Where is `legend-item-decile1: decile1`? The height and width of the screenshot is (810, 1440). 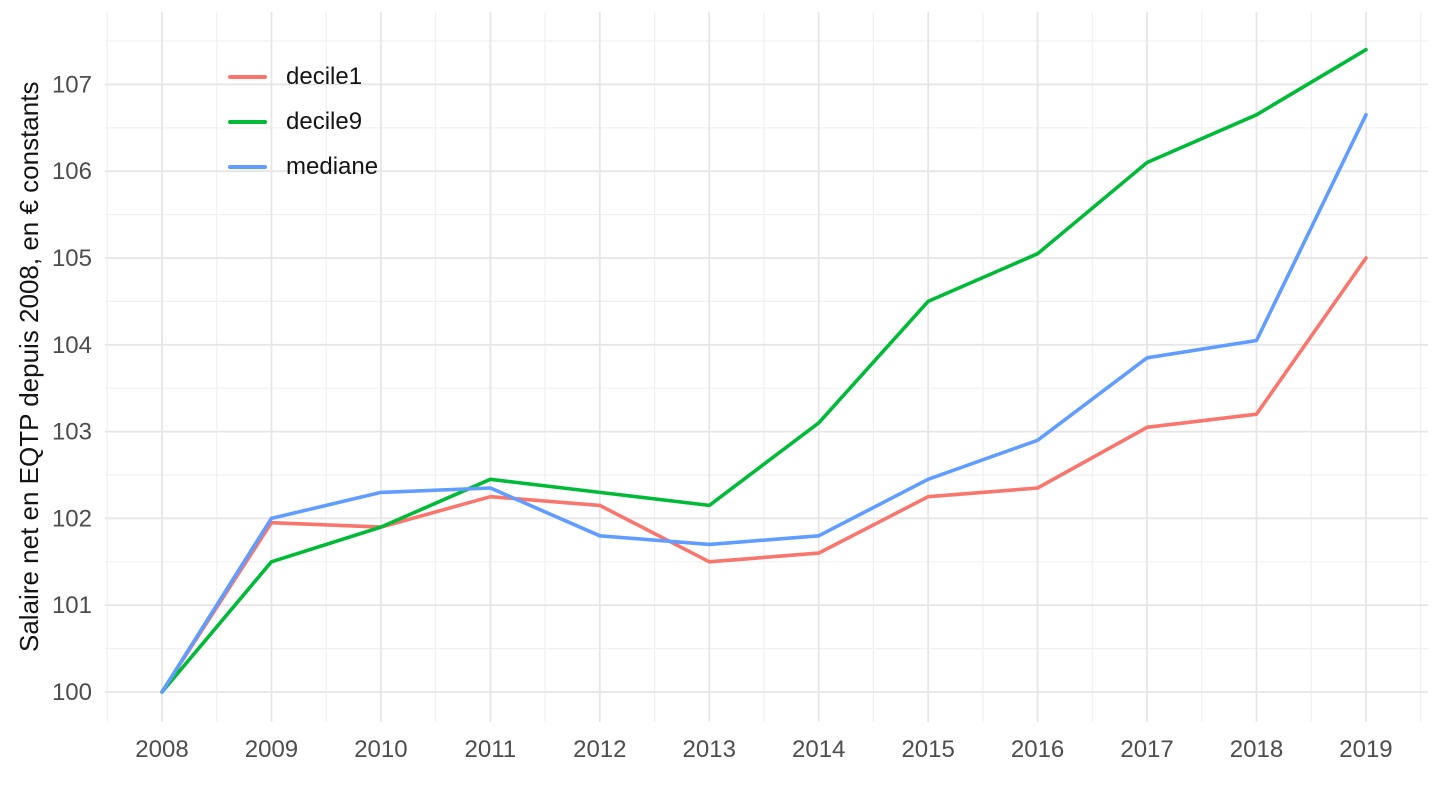 legend-item-decile1: decile1 is located at coordinates (303, 76).